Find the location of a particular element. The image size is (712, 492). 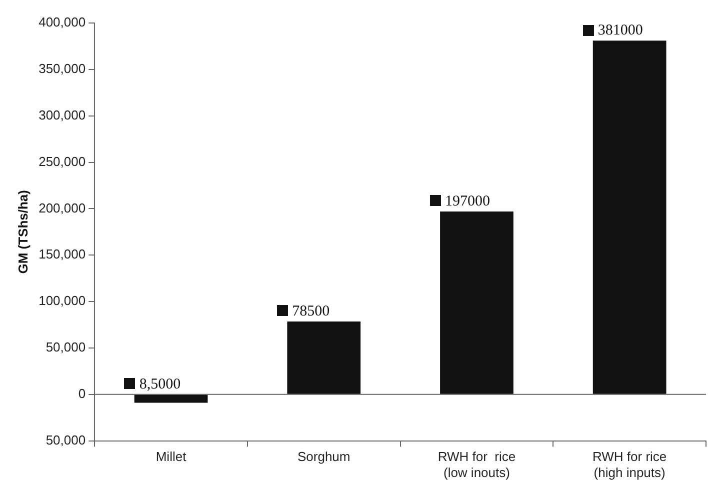

x-tick-label: Millet is located at coordinates (171, 456).